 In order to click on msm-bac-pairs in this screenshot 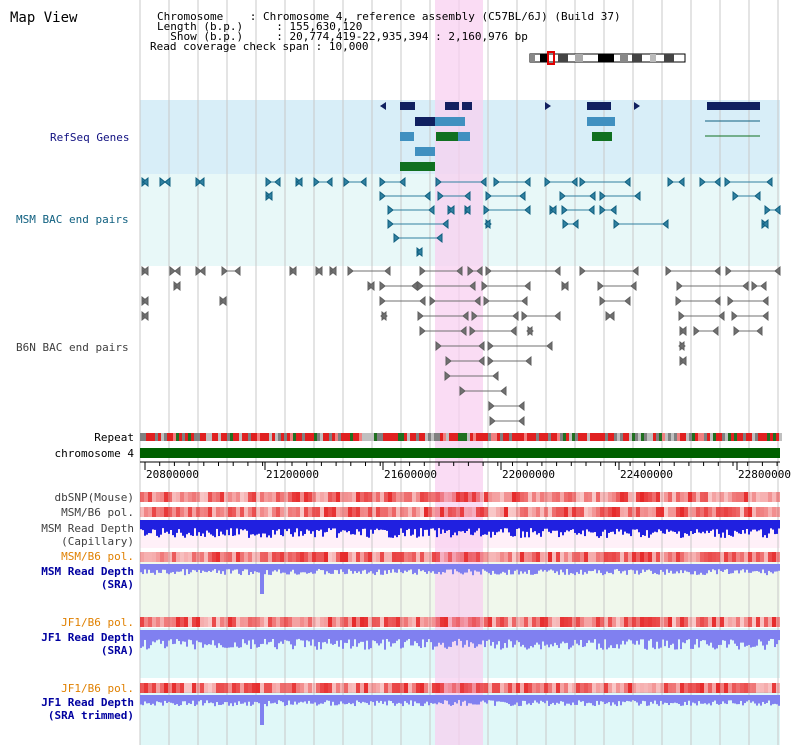, I will do `click(461, 217)`.